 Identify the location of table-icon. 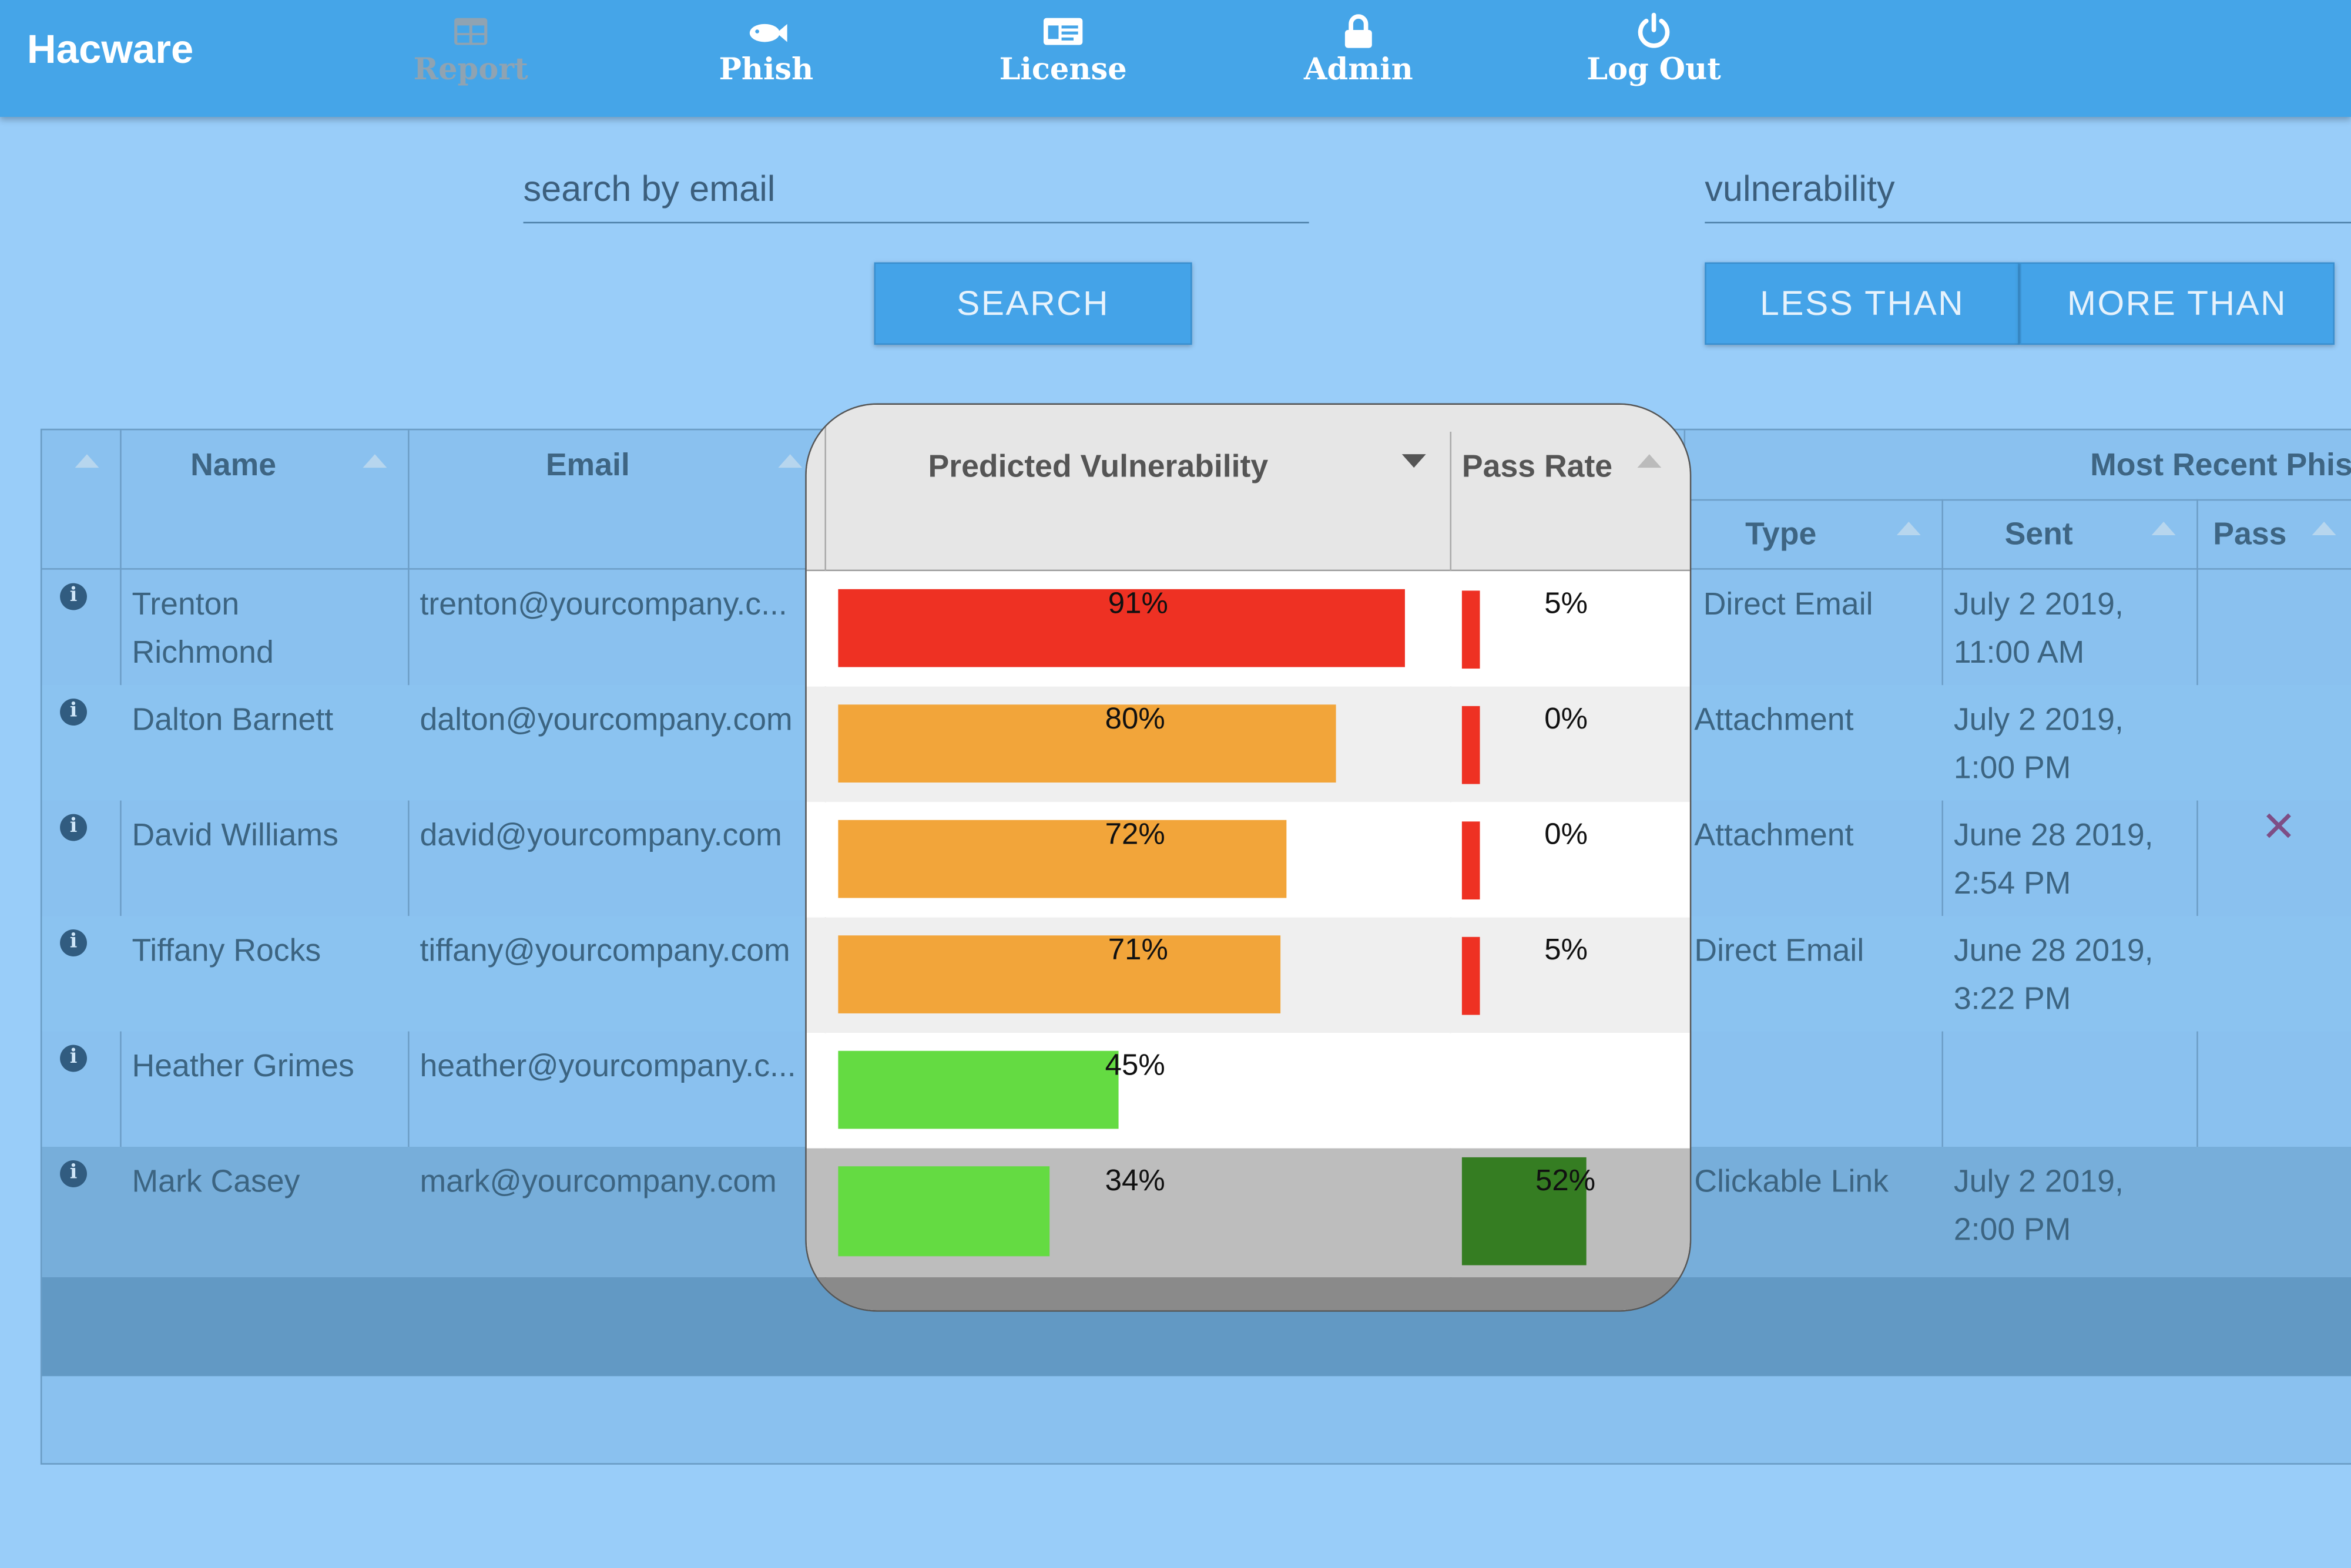
(471, 31).